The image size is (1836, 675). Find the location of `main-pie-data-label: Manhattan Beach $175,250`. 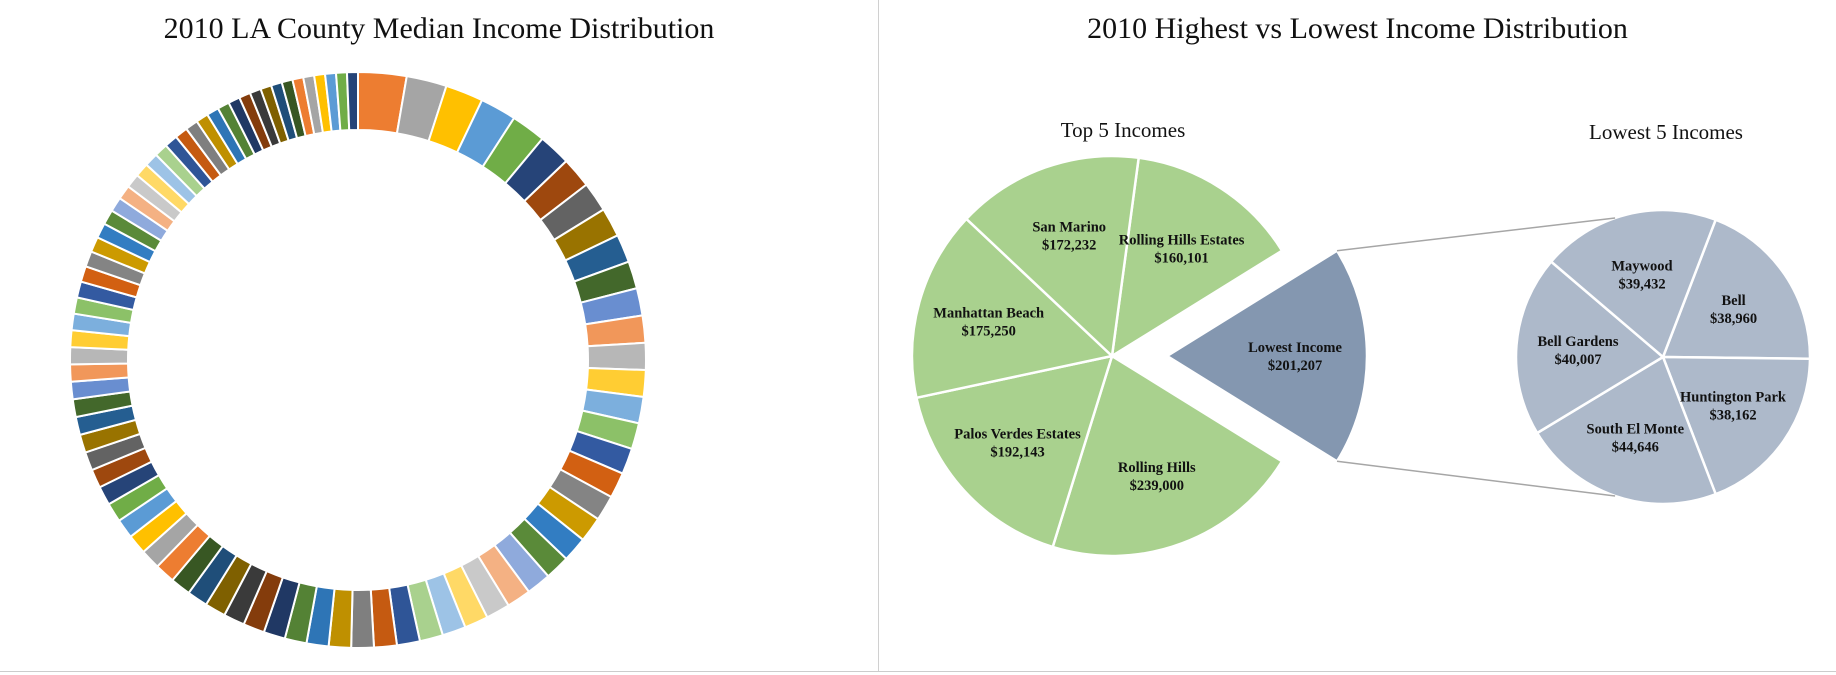

main-pie-data-label: Manhattan Beach $175,250 is located at coordinates (988, 323).